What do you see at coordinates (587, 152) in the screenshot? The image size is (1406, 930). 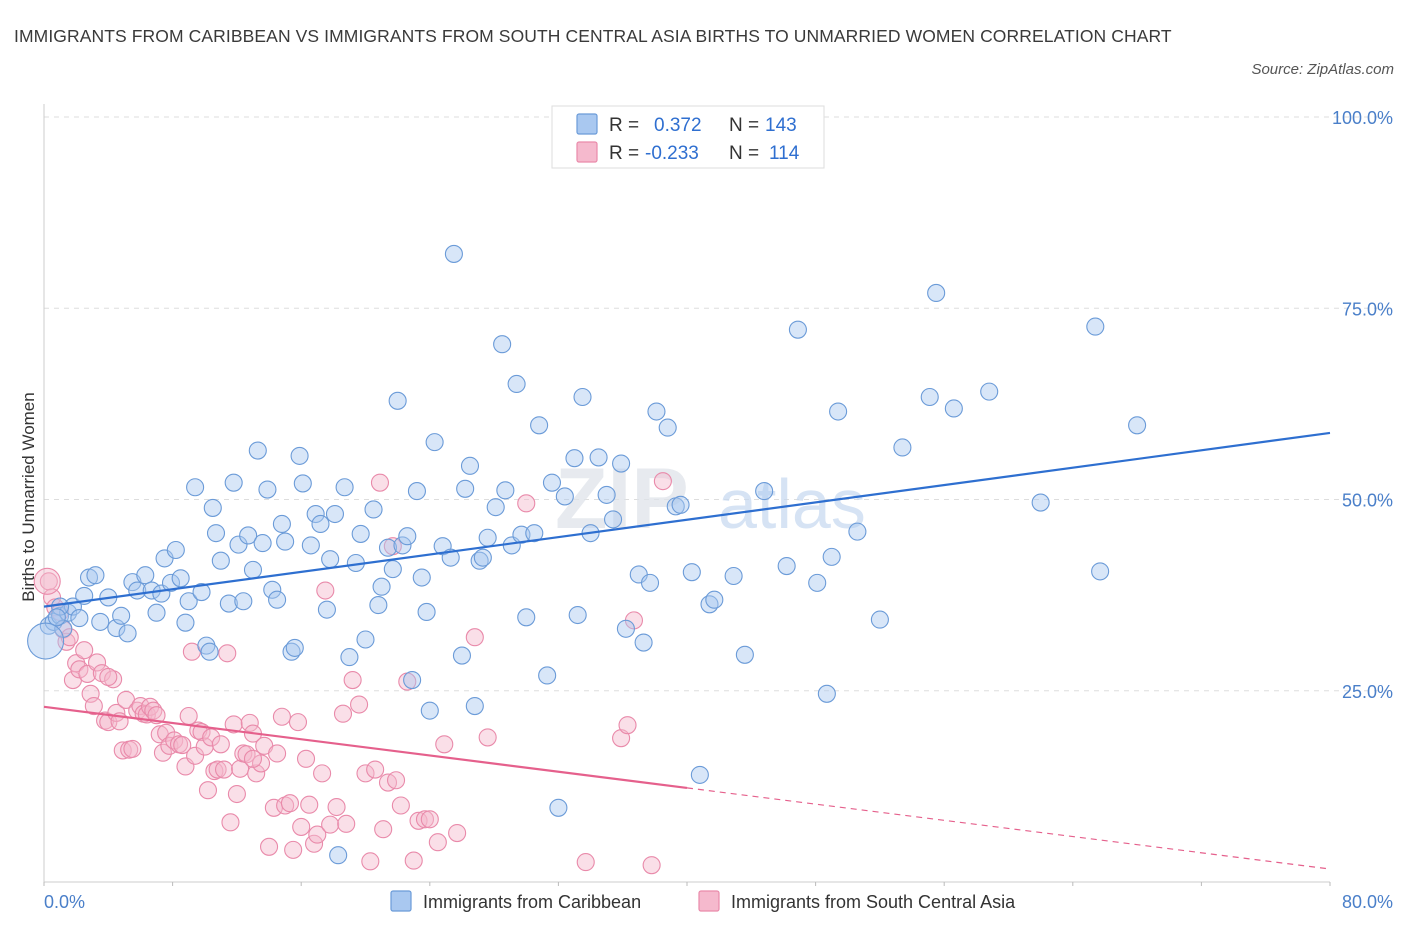 I see `legend-swatch-pink` at bounding box center [587, 152].